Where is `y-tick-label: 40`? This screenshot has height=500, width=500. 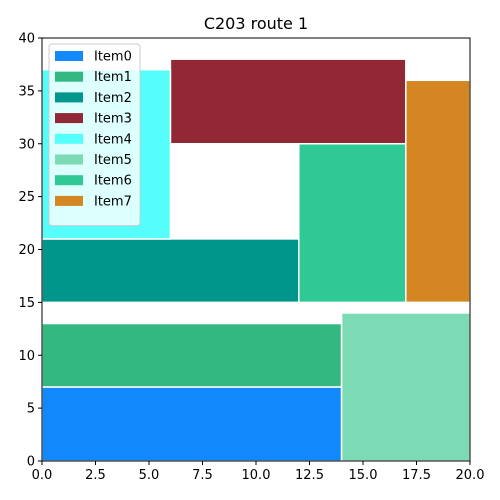 y-tick-label: 40 is located at coordinates (26, 39).